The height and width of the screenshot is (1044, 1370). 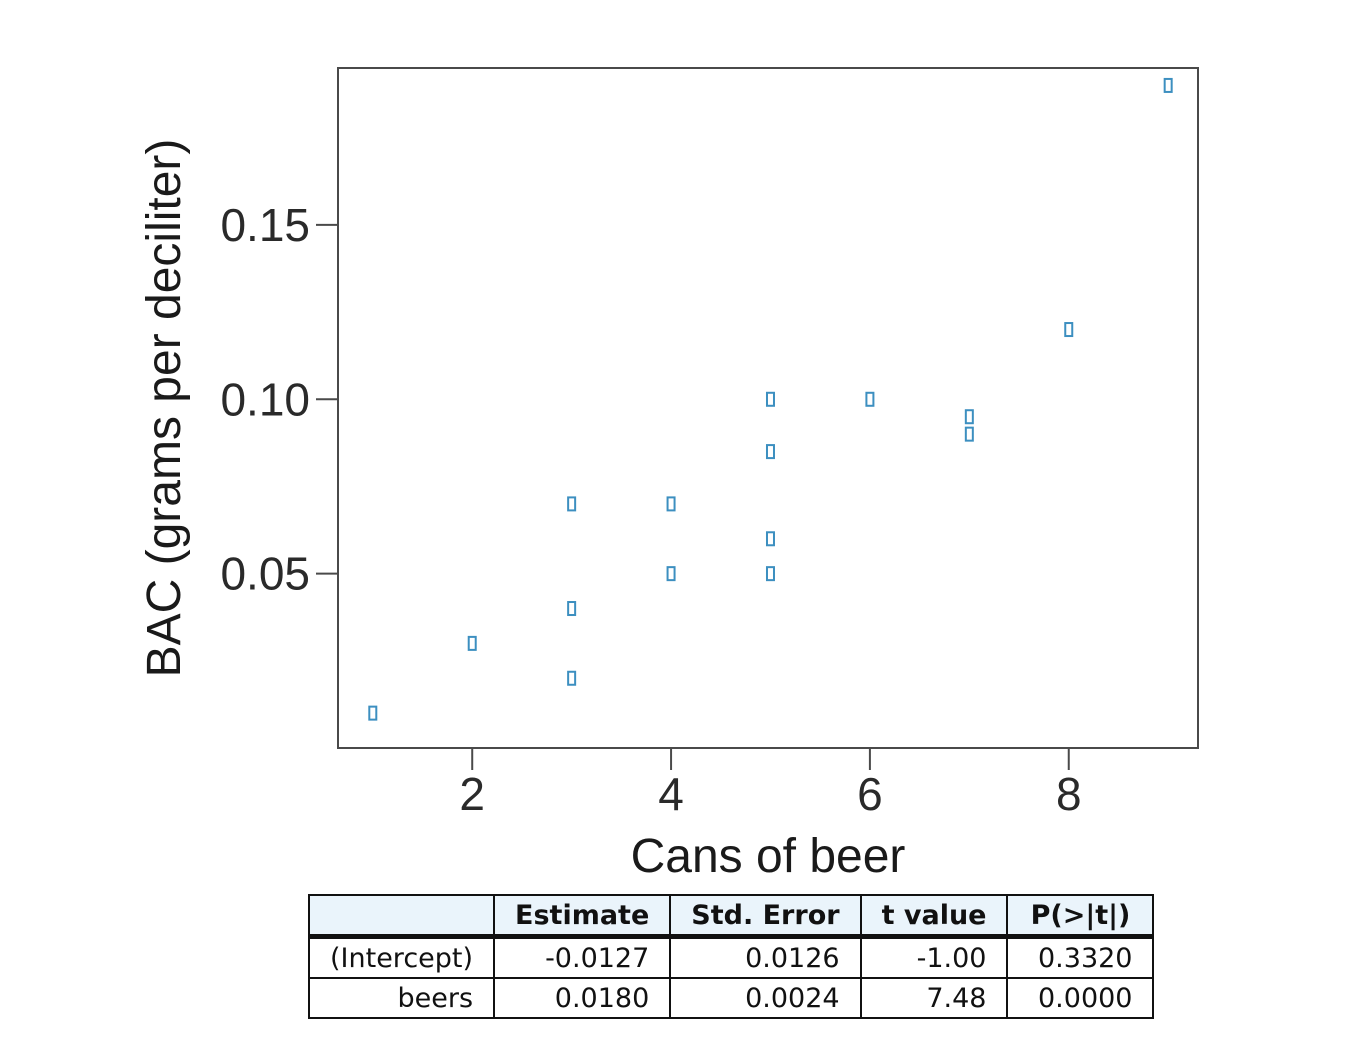 What do you see at coordinates (770, 784) in the screenshot?
I see `x-axis: 2 4 6 8` at bounding box center [770, 784].